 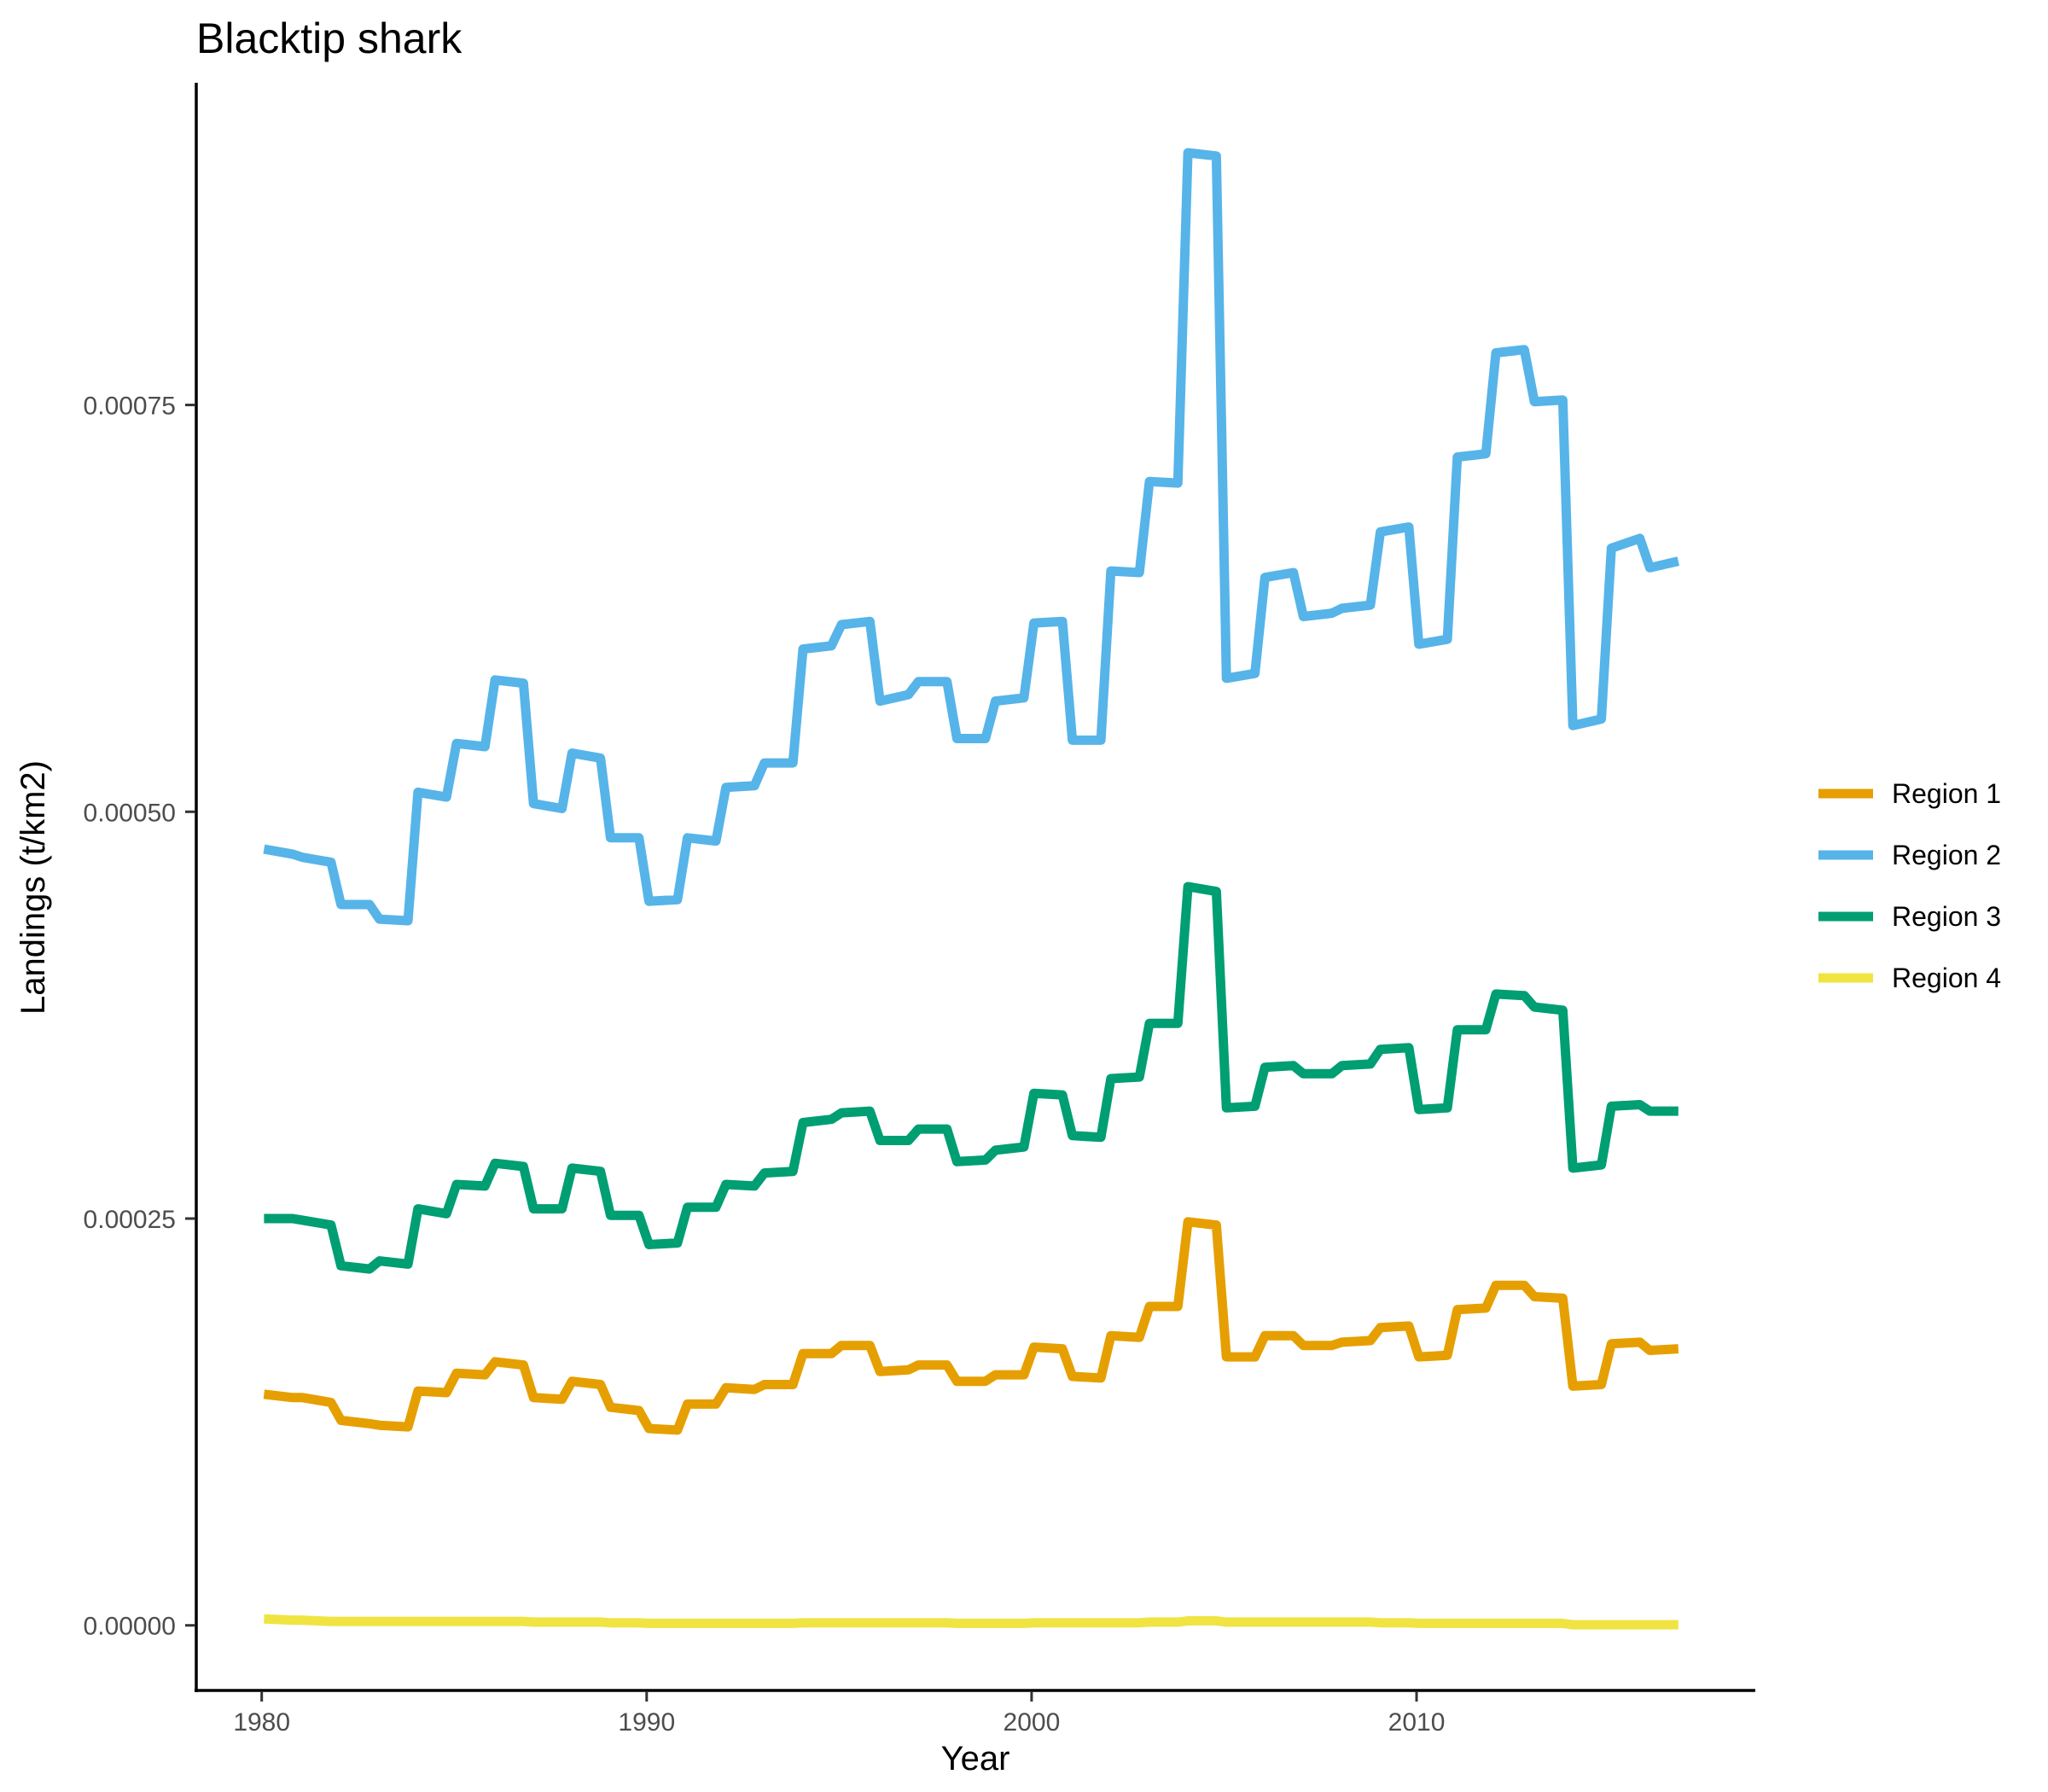 What do you see at coordinates (329, 38) in the screenshot?
I see `chart-title: Blacktip shark` at bounding box center [329, 38].